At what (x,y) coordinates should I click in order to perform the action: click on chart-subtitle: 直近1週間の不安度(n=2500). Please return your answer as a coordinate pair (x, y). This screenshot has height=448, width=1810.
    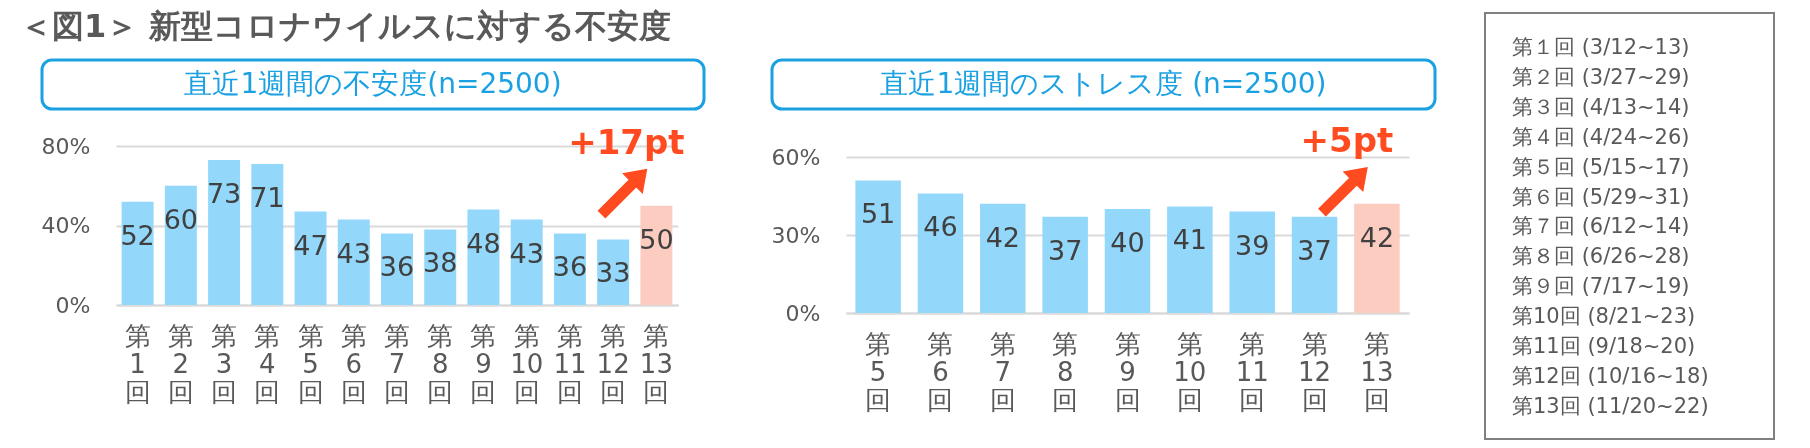
    Looking at the image, I should click on (373, 83).